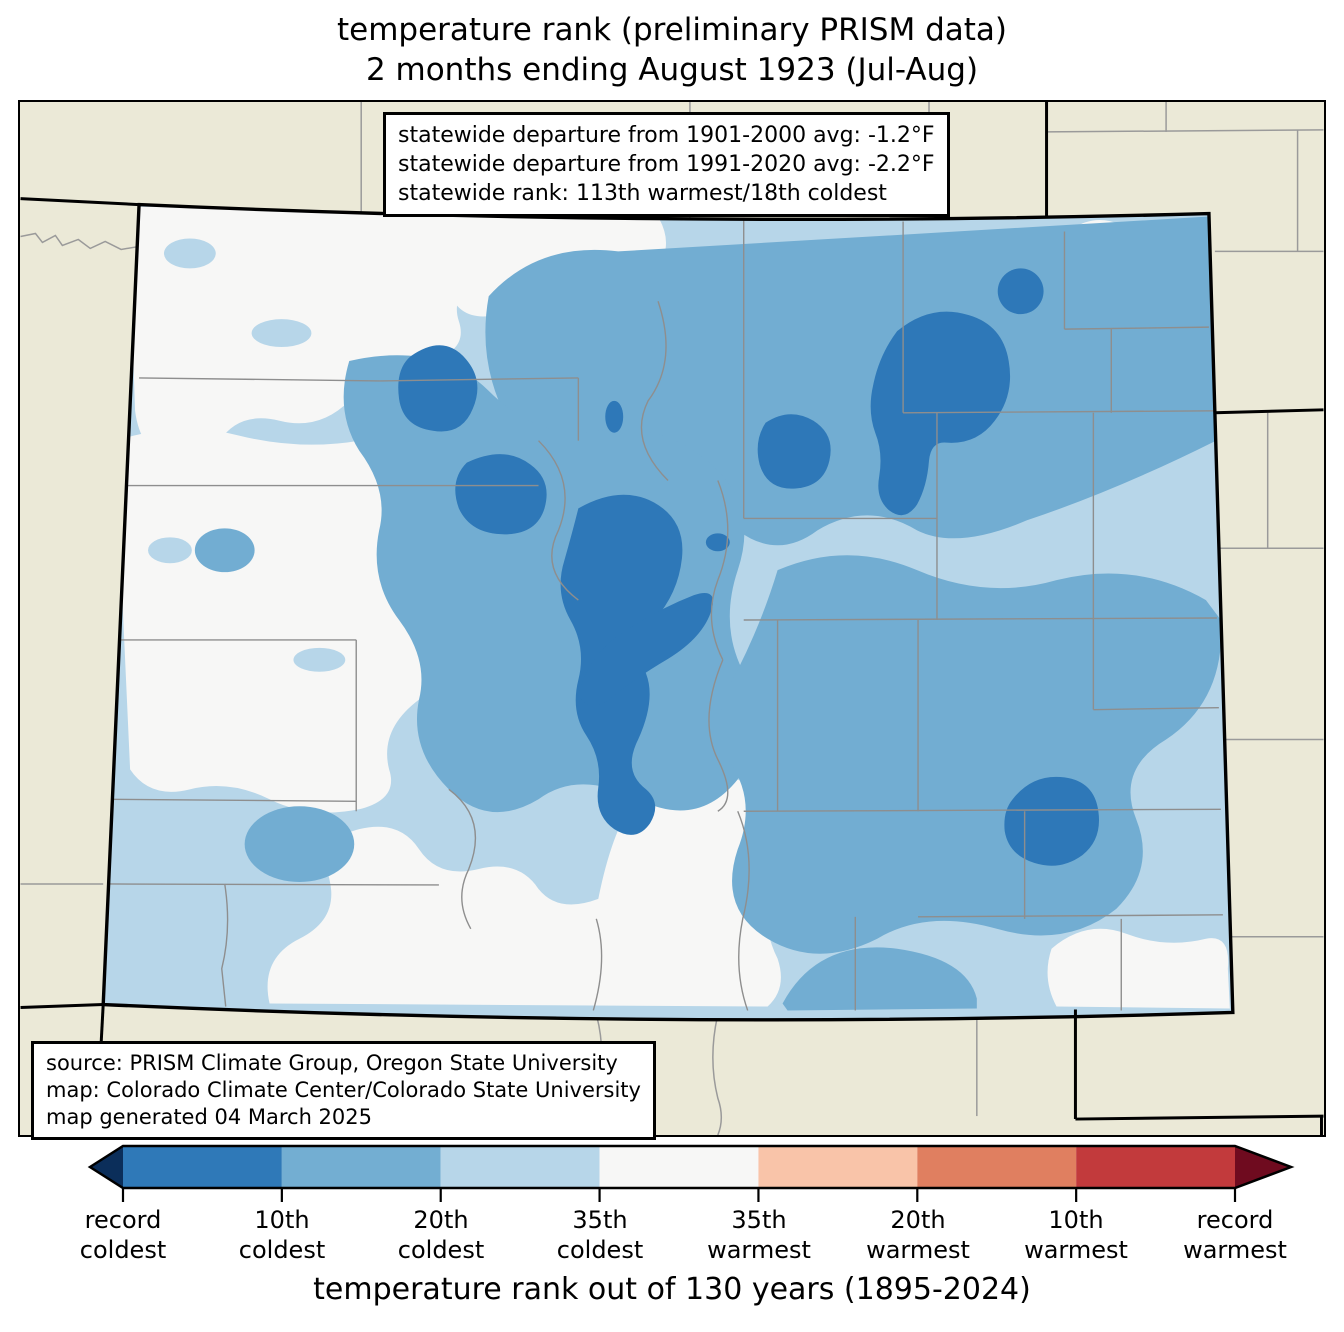 The image size is (1344, 1332). Describe the element at coordinates (441, 1235) in the screenshot. I see `colorbar-label-20th-coldest: 20th coldest` at that location.